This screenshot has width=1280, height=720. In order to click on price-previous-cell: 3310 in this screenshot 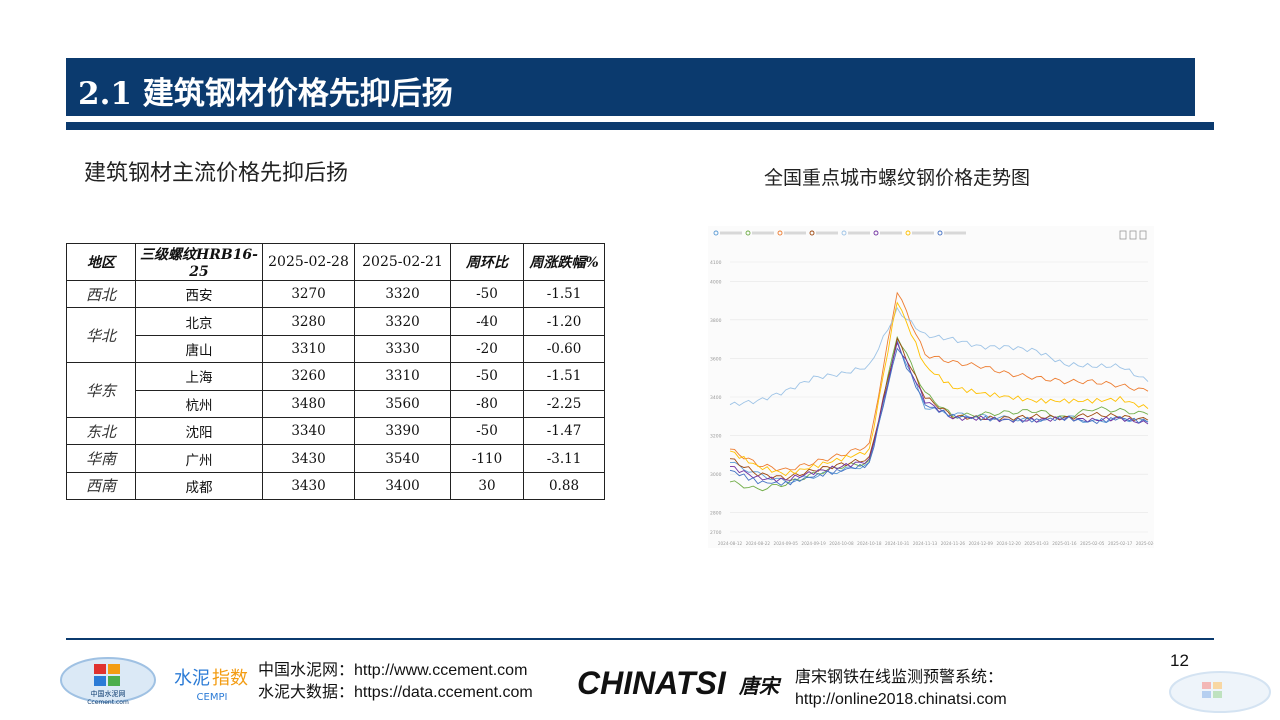, I will do `click(402, 376)`.